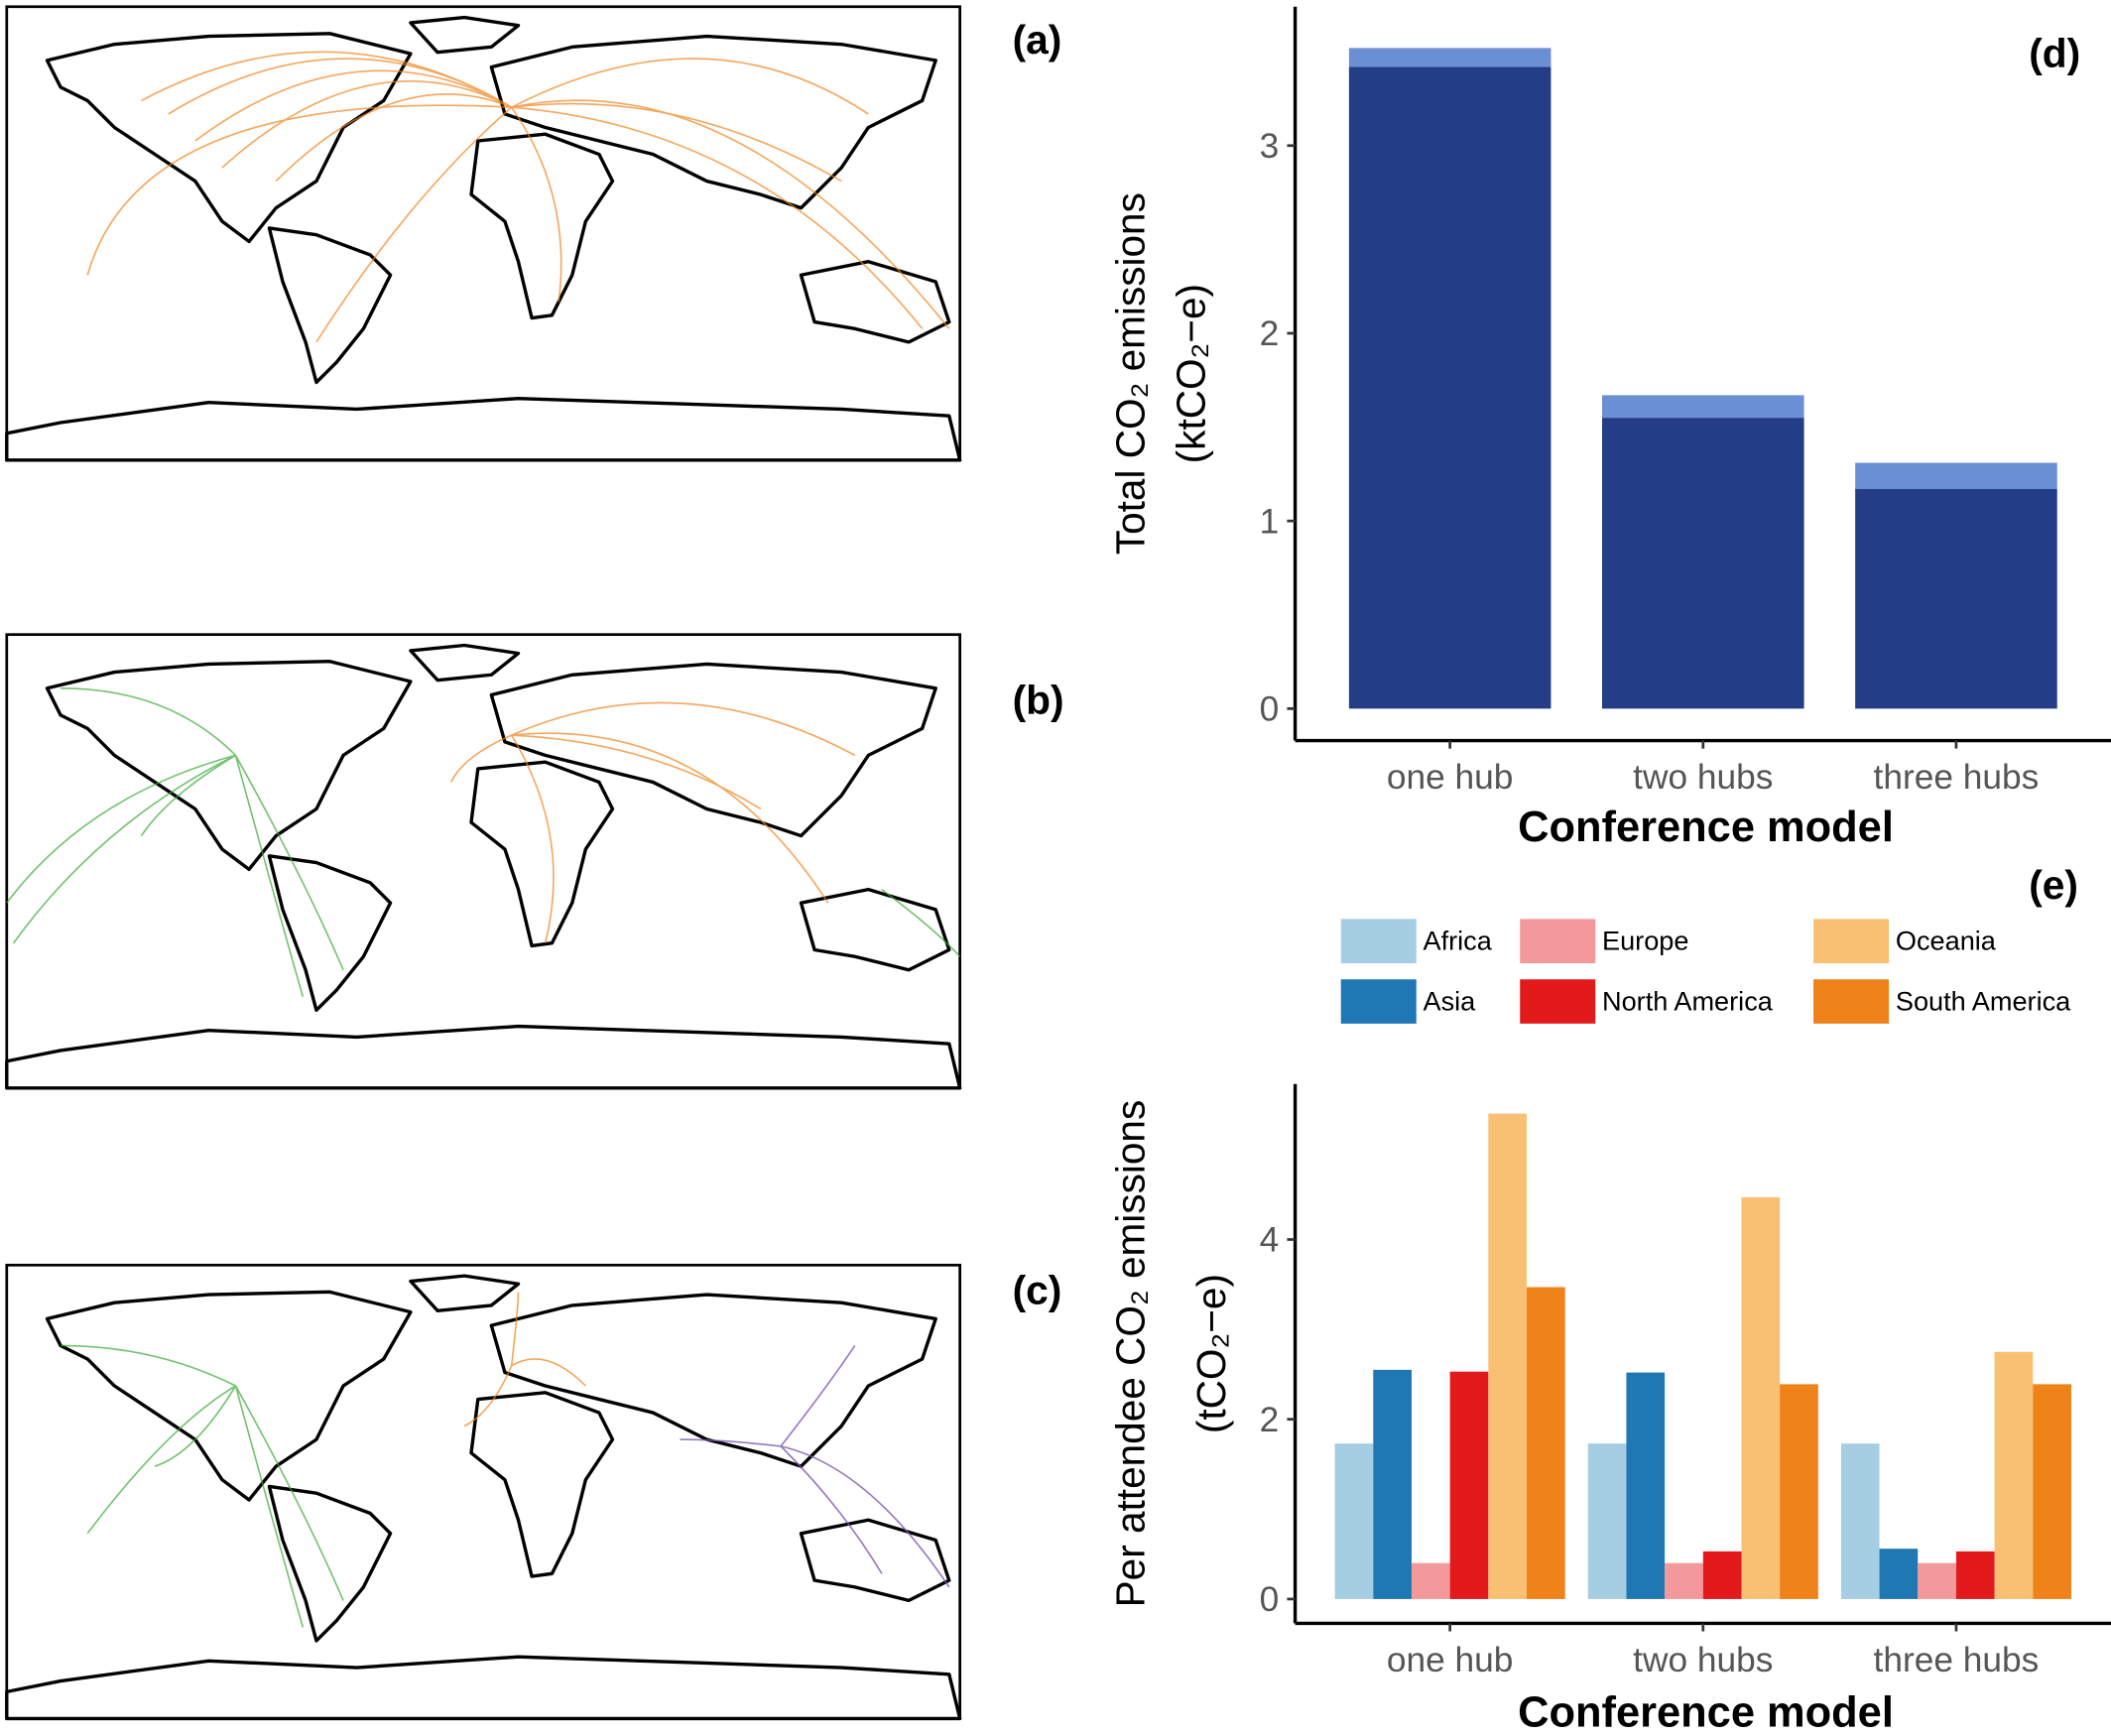 This screenshot has height=1736, width=2111. What do you see at coordinates (1450, 1000) in the screenshot?
I see `legend-label: Asia` at bounding box center [1450, 1000].